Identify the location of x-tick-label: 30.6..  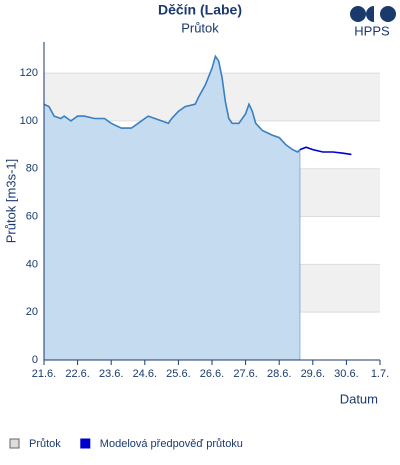
(346, 374).